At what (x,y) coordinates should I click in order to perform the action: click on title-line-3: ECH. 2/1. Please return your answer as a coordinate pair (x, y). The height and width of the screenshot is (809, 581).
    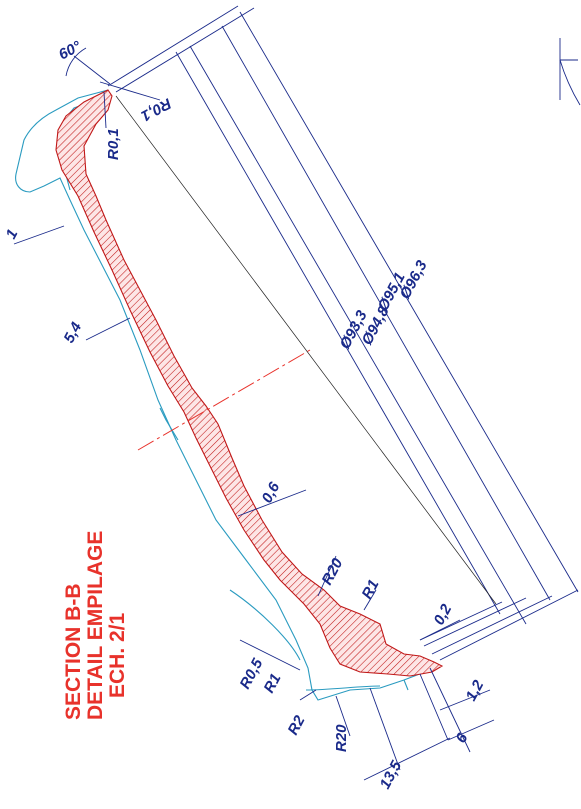
    Looking at the image, I should click on (117, 655).